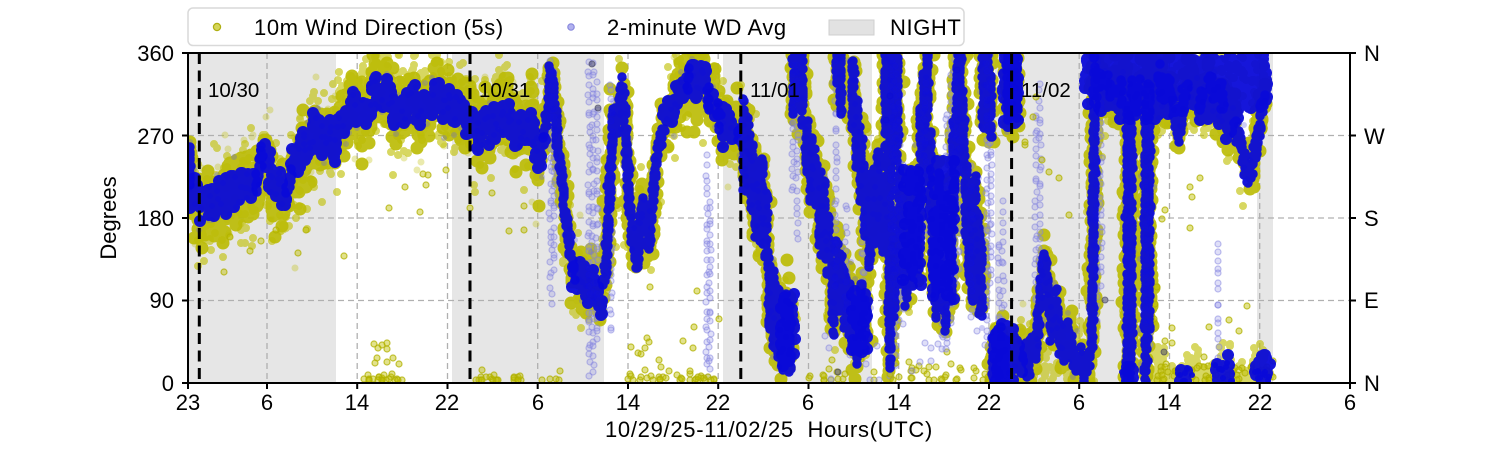 The width and height of the screenshot is (1500, 450). What do you see at coordinates (697, 27) in the screenshot?
I see `svg-text: 2-minute WD Avg` at bounding box center [697, 27].